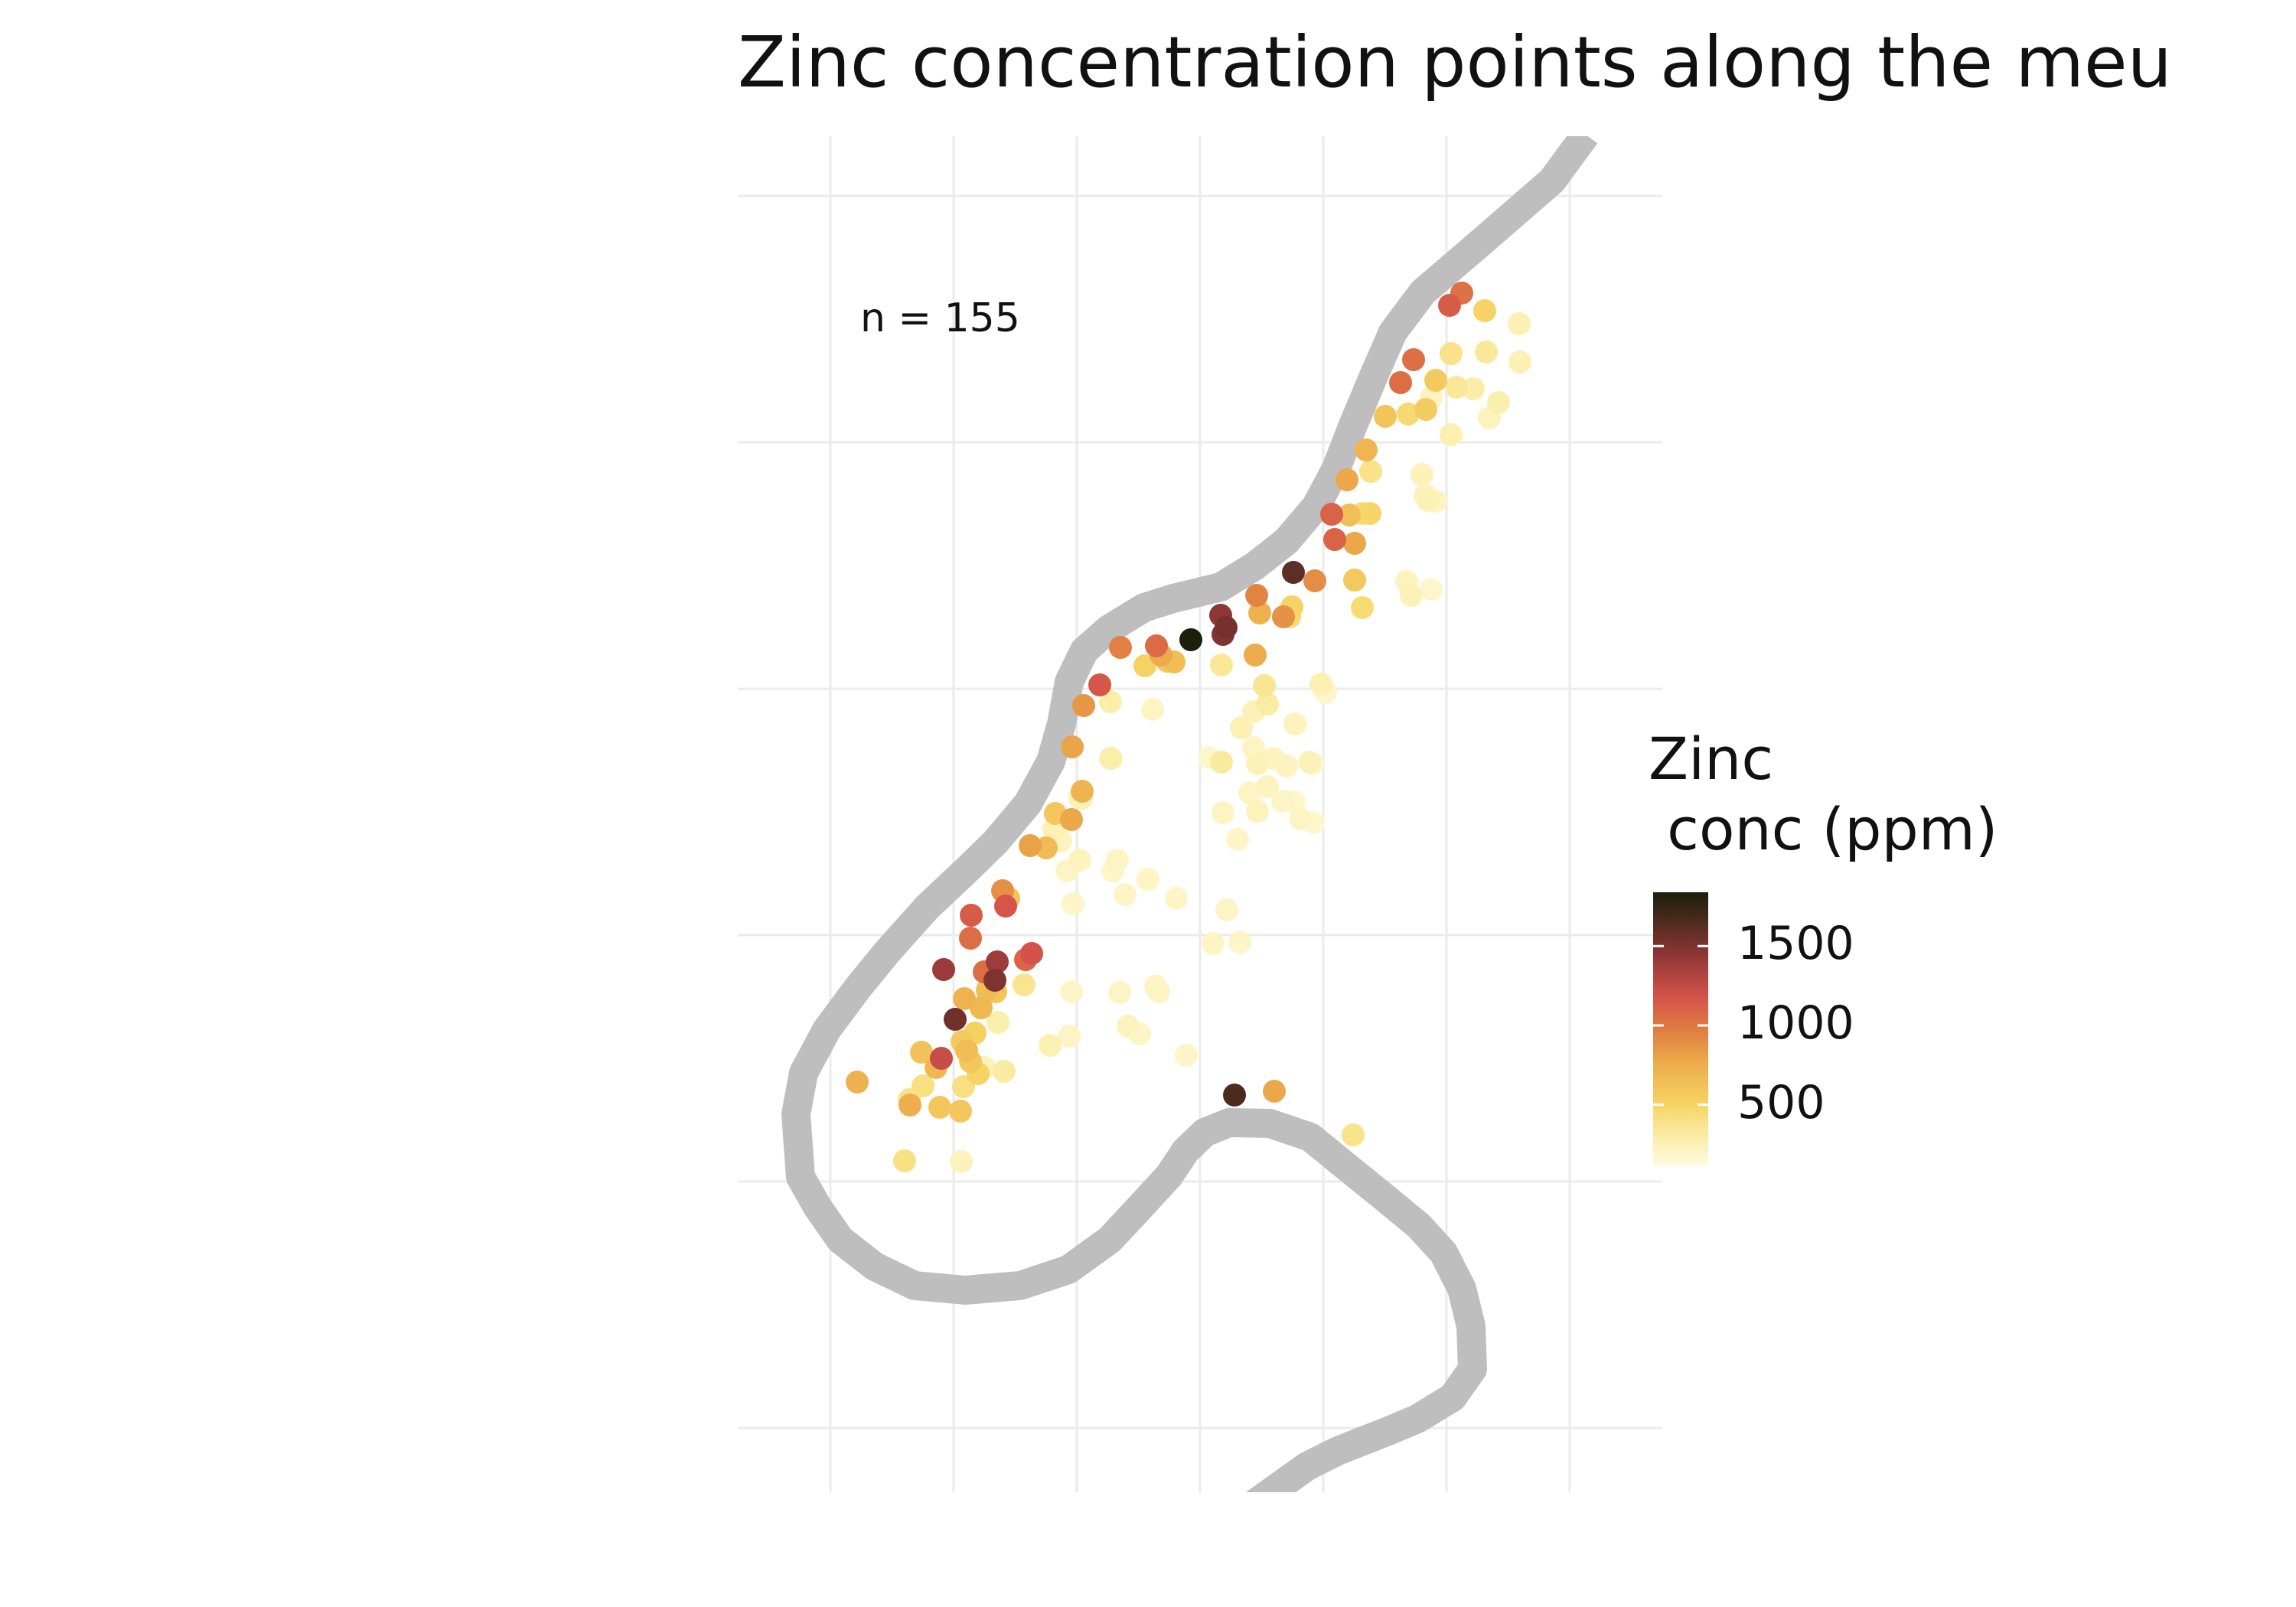  What do you see at coordinates (1711, 759) in the screenshot?
I see `legend-title-line1: Zinc` at bounding box center [1711, 759].